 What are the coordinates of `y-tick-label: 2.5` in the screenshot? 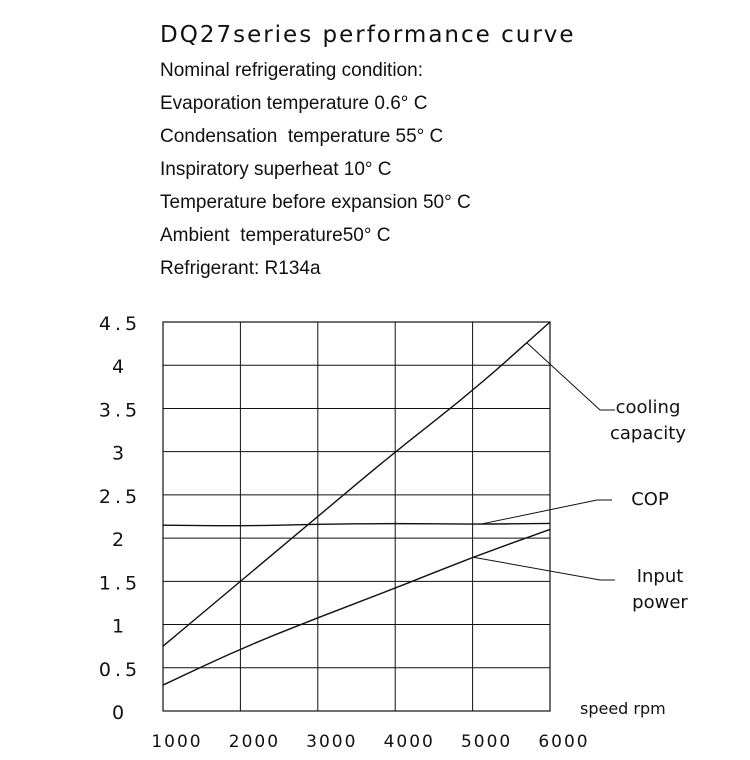 It's located at (120, 497).